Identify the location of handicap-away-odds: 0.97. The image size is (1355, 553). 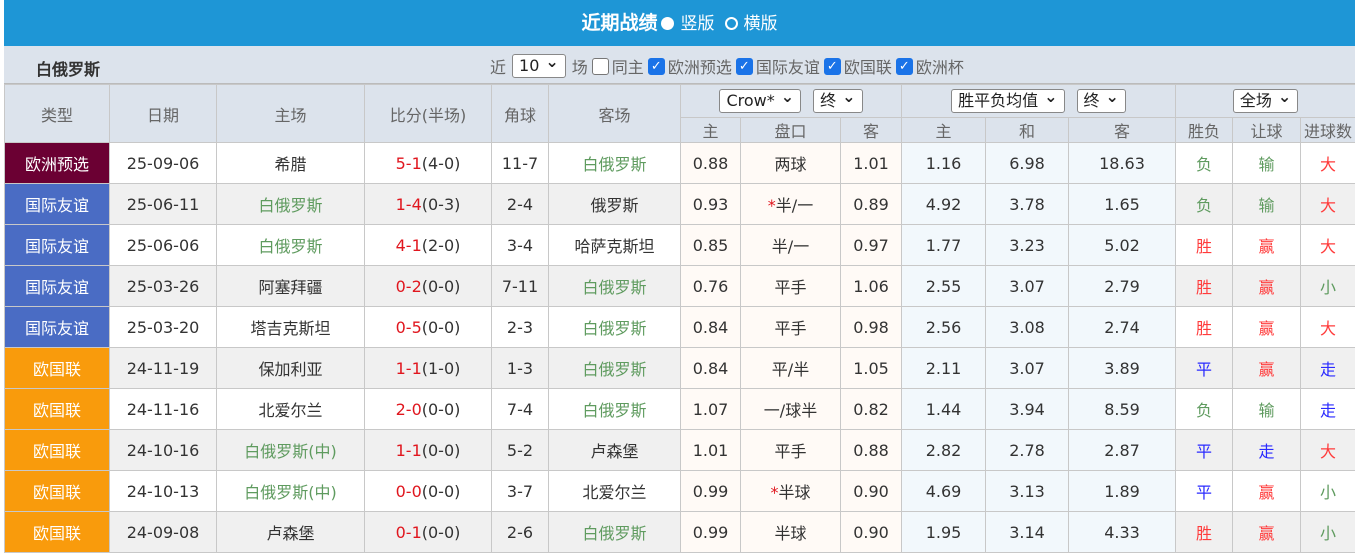
(871, 245).